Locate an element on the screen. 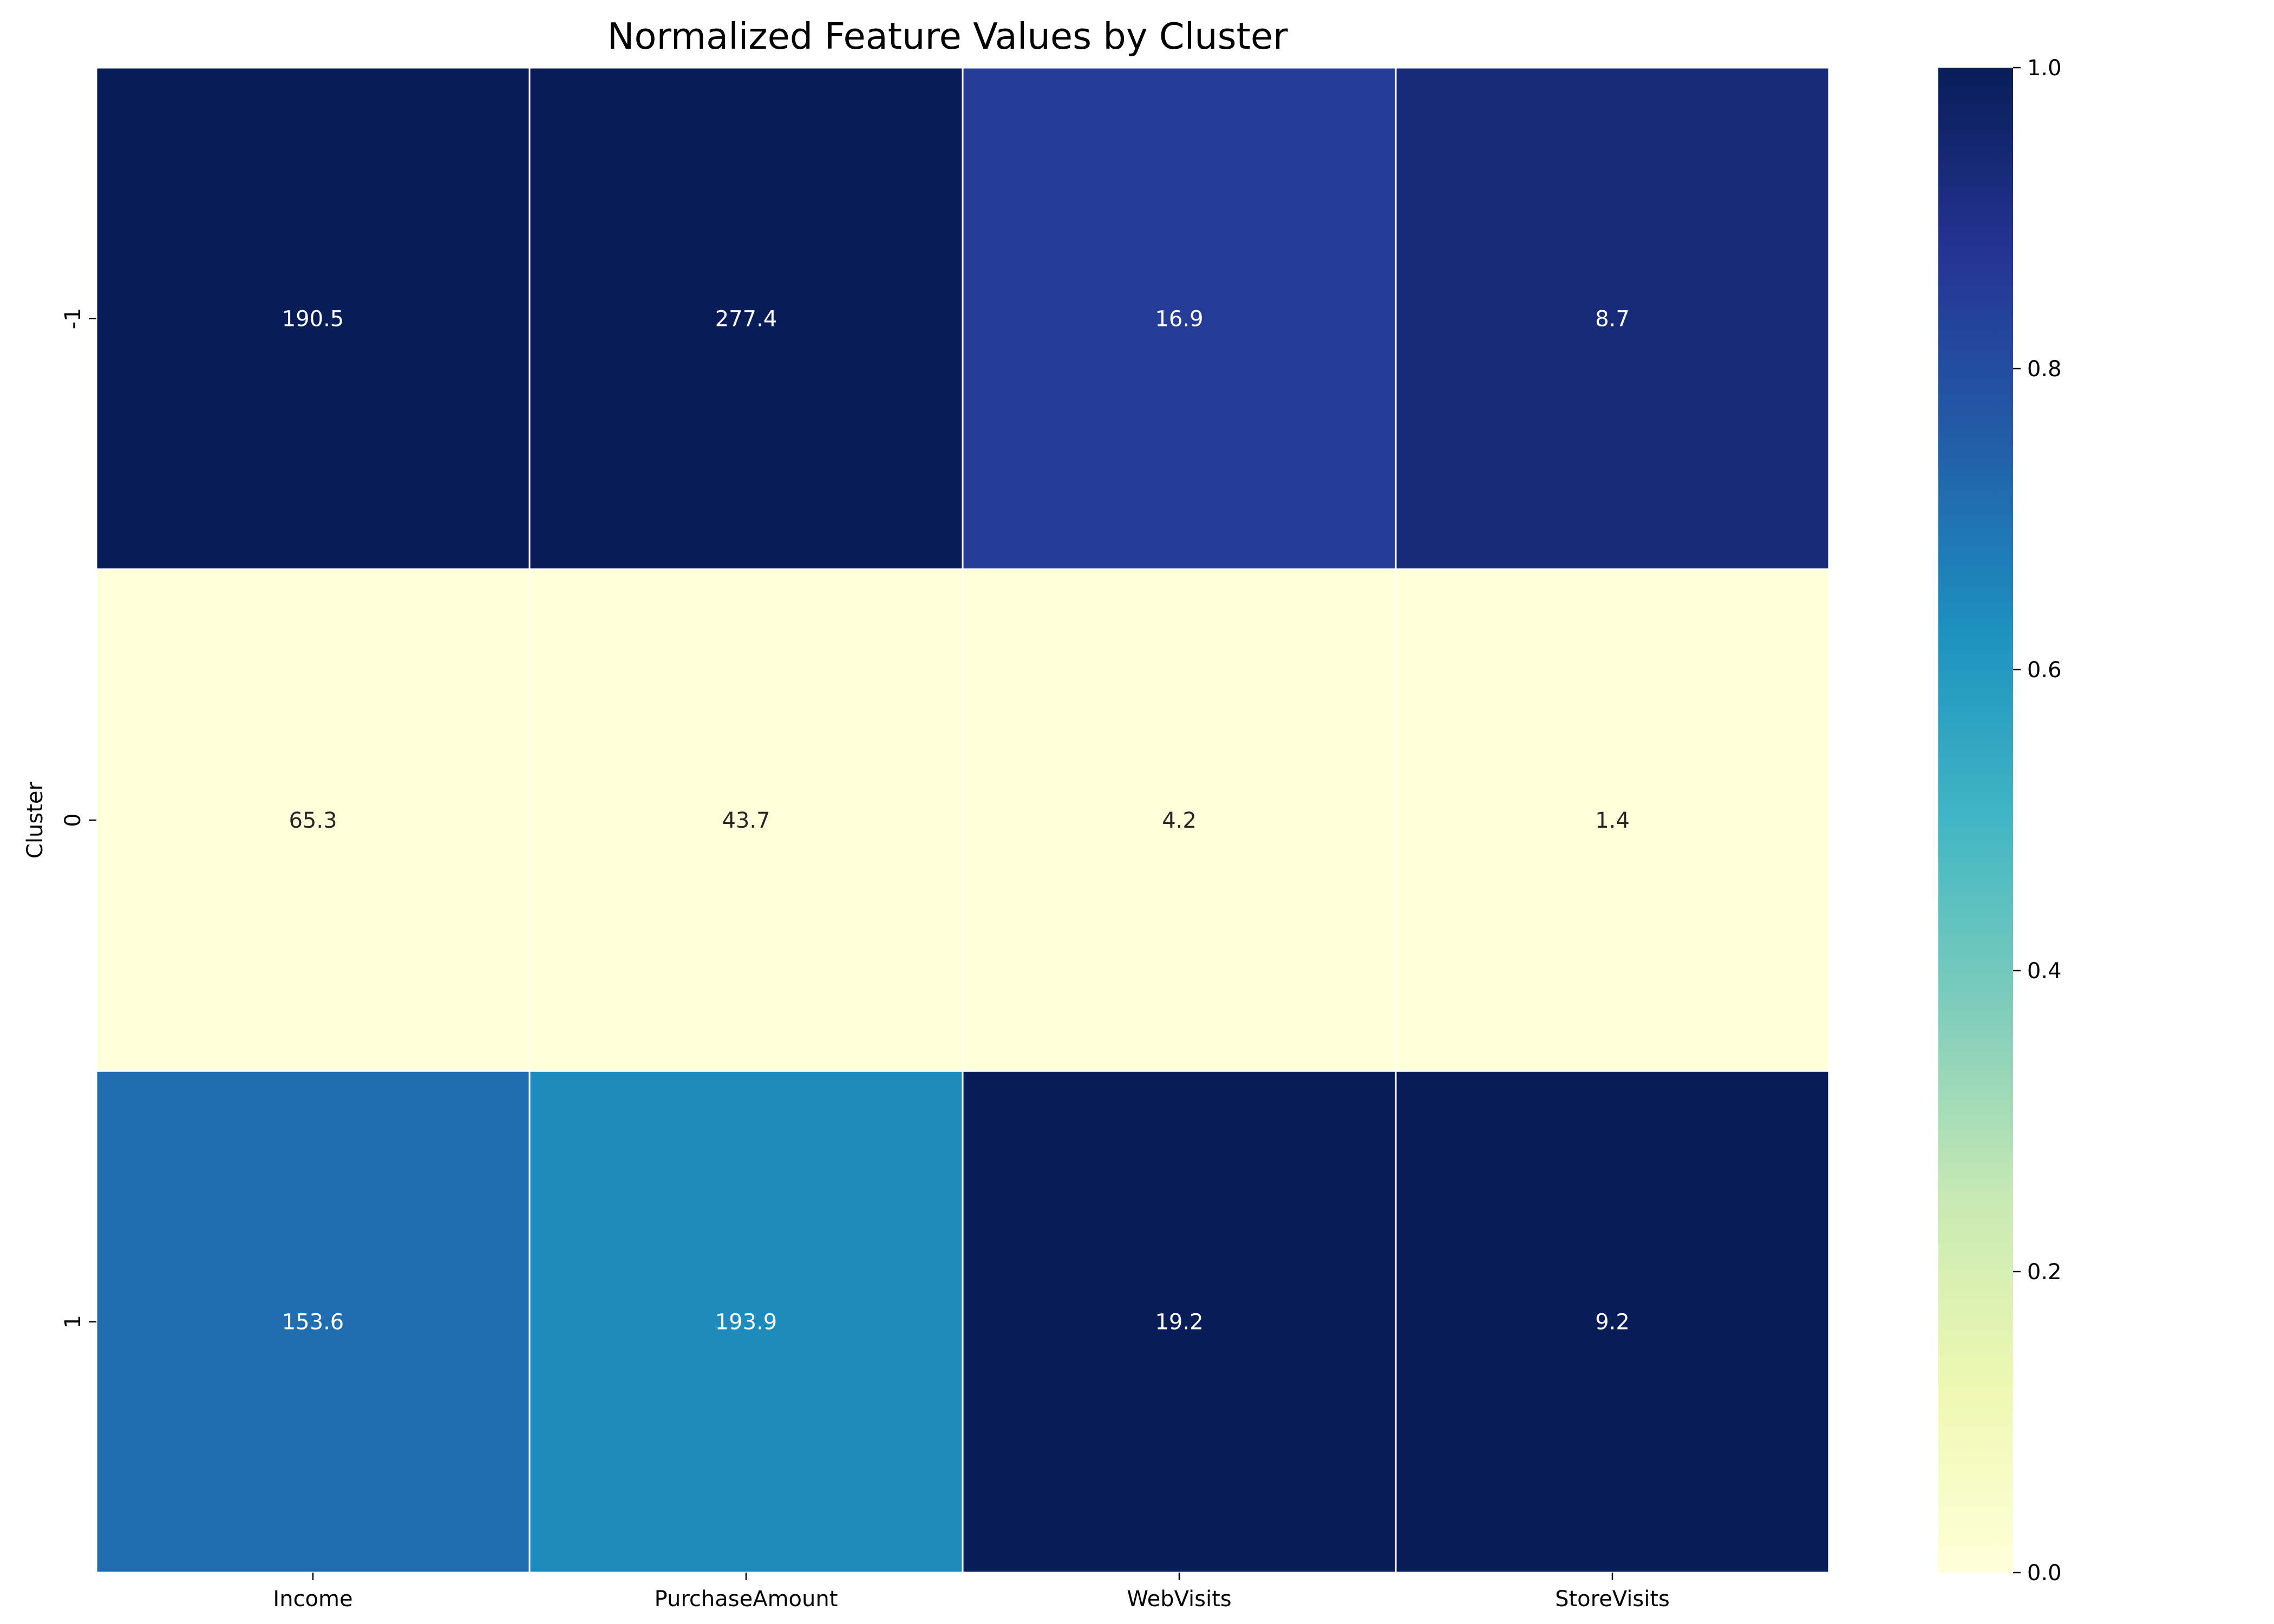 This screenshot has width=2274, height=1624. x-tick-label: Income is located at coordinates (313, 1600).